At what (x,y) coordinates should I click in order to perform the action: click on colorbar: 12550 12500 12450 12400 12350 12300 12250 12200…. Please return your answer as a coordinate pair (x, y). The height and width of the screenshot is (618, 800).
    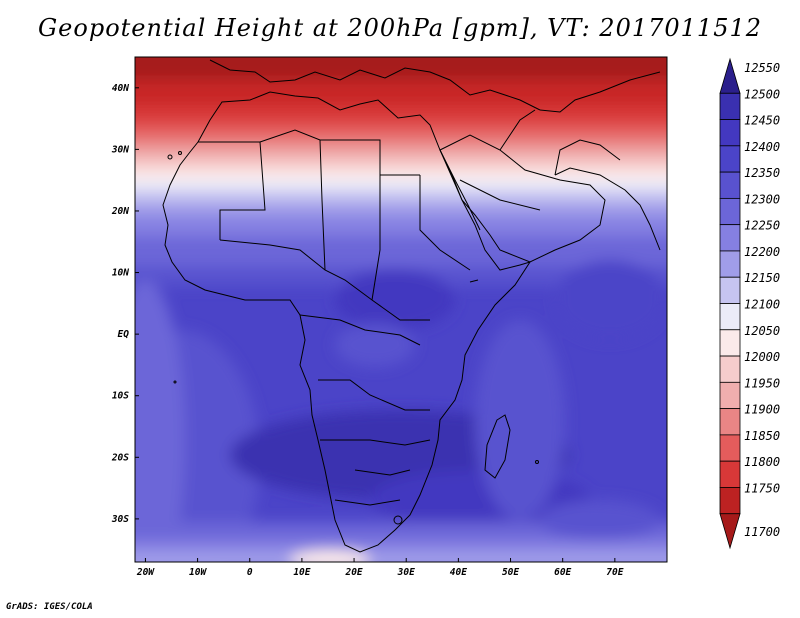
    Looking at the image, I should click on (749, 303).